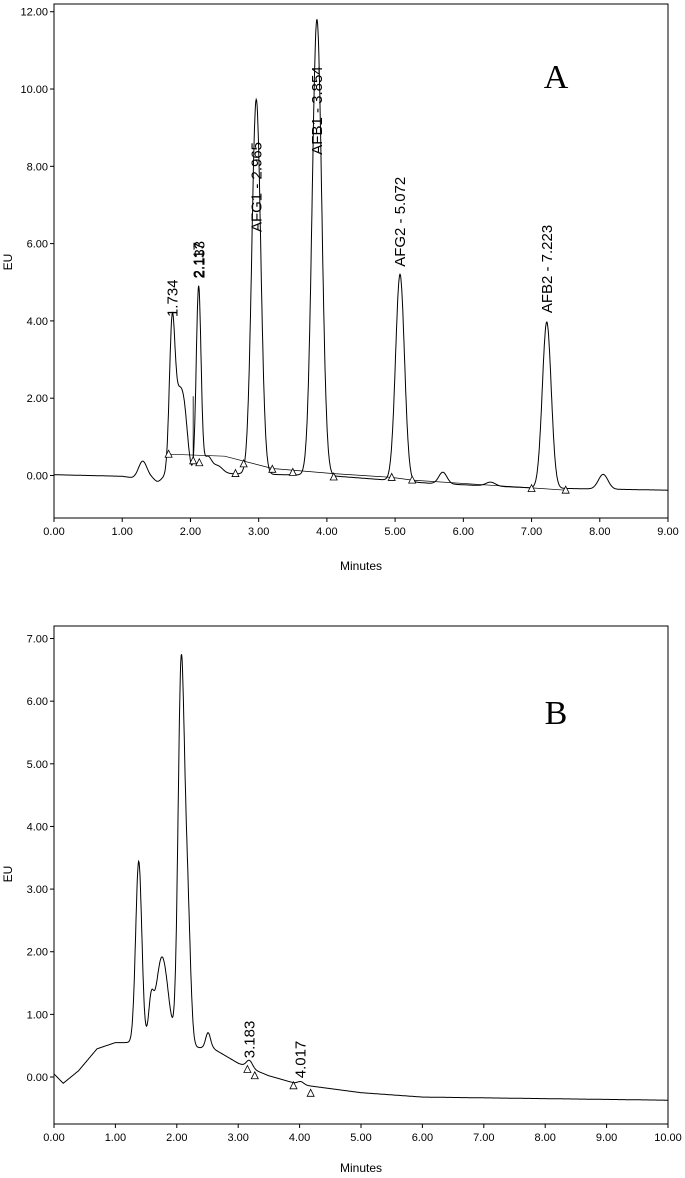  Describe the element at coordinates (547, 269) in the screenshot. I see `peak-label: AFB2 - 7.223` at that location.